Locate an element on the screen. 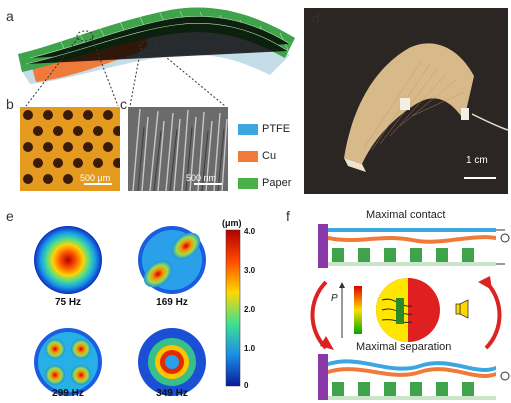 The image size is (511, 403). panel-c-label: c is located at coordinates (123, 104).